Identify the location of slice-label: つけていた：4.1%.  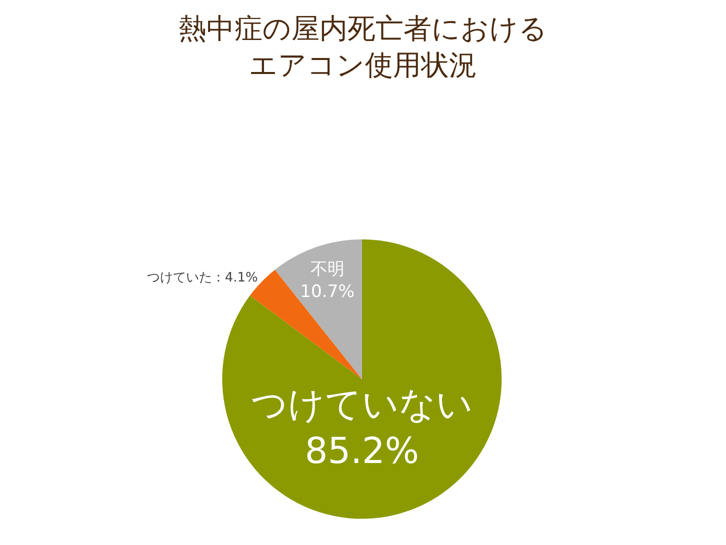
(202, 278).